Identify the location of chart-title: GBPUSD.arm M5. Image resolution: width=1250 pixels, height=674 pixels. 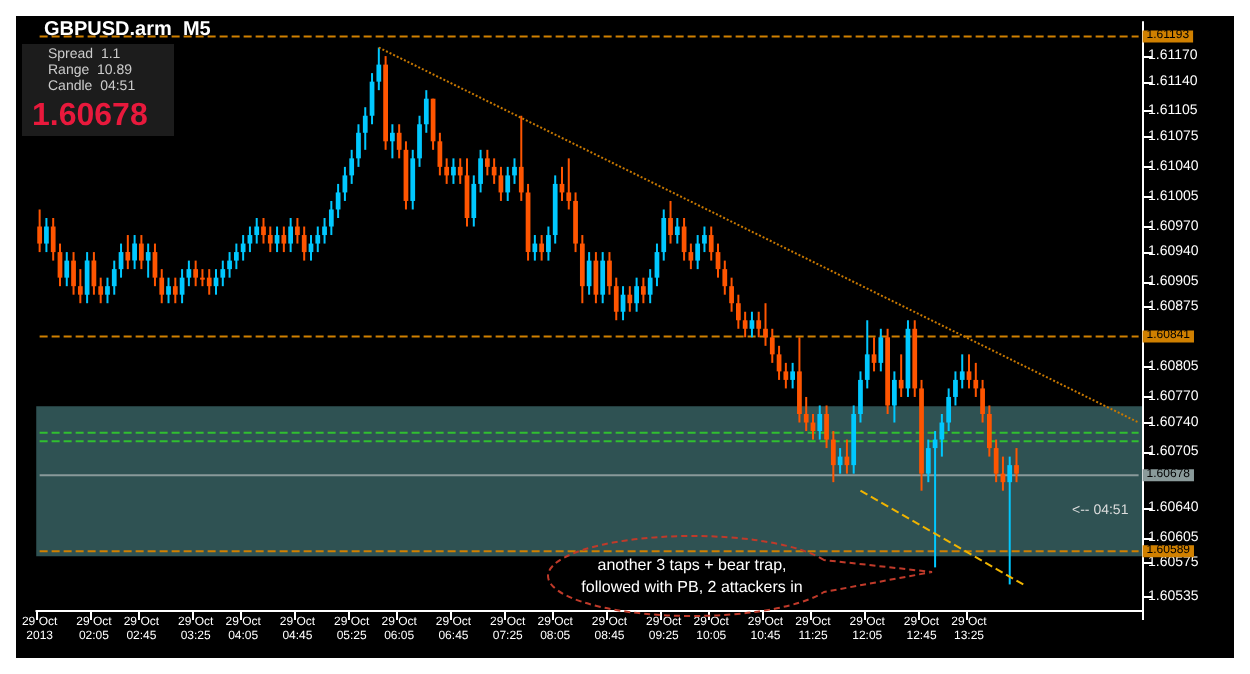
(128, 30).